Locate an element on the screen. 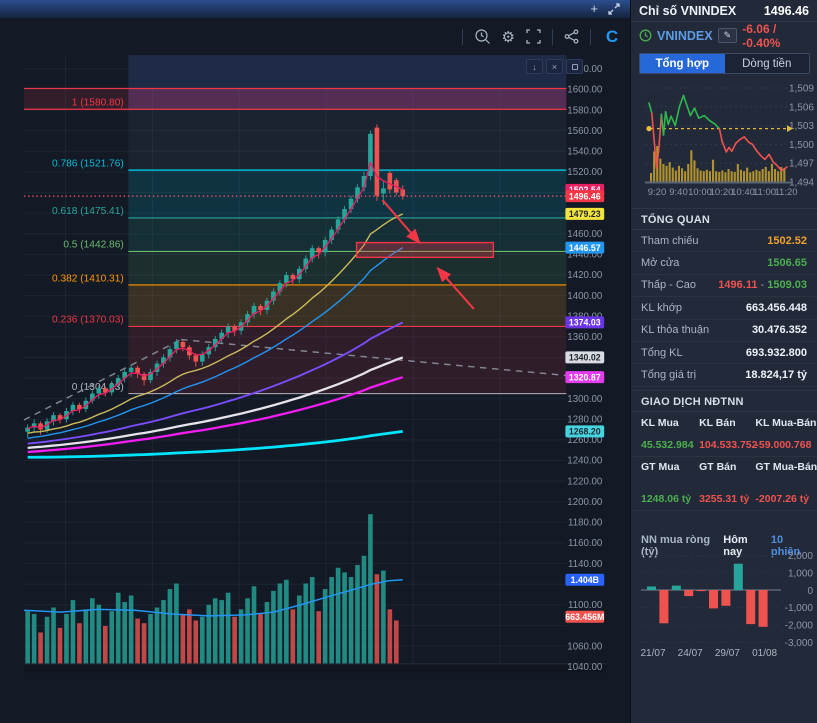 The height and width of the screenshot is (723, 817). fib-label: 0.618 (1475.41) is located at coordinates (88, 211).